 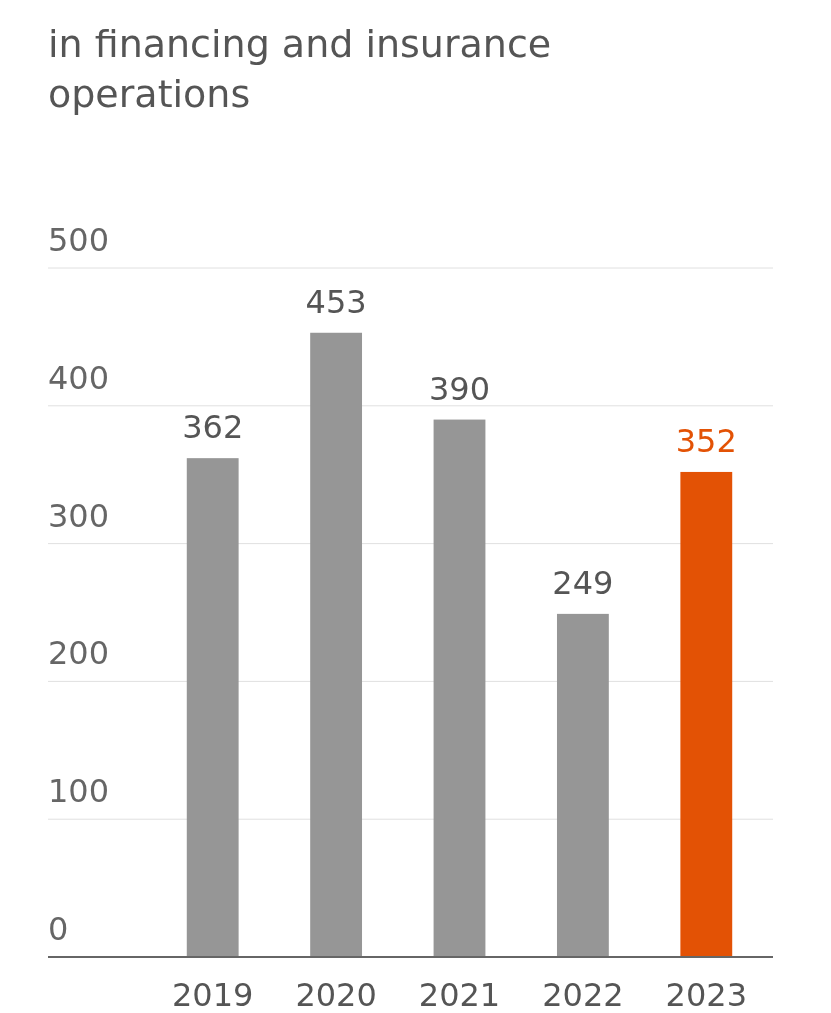 I want to click on y-tick-label: 0, so click(x=58, y=929).